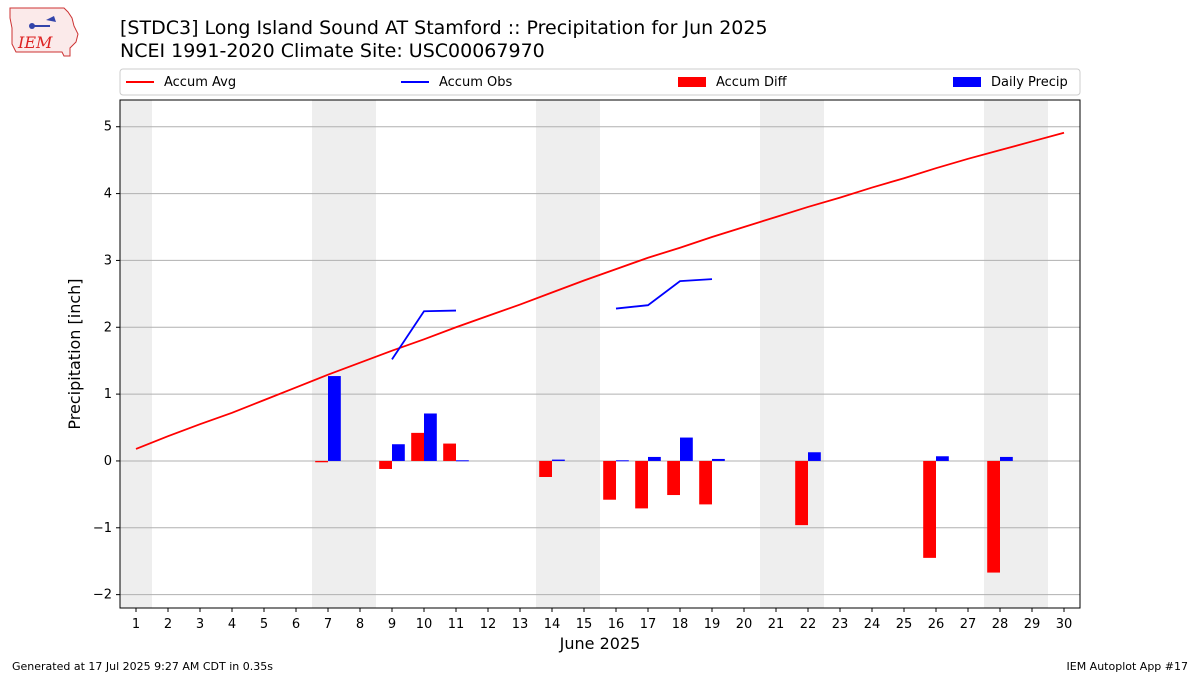 The height and width of the screenshot is (675, 1200). I want to click on iem-logo-graphic: IEM, so click(44, 32).